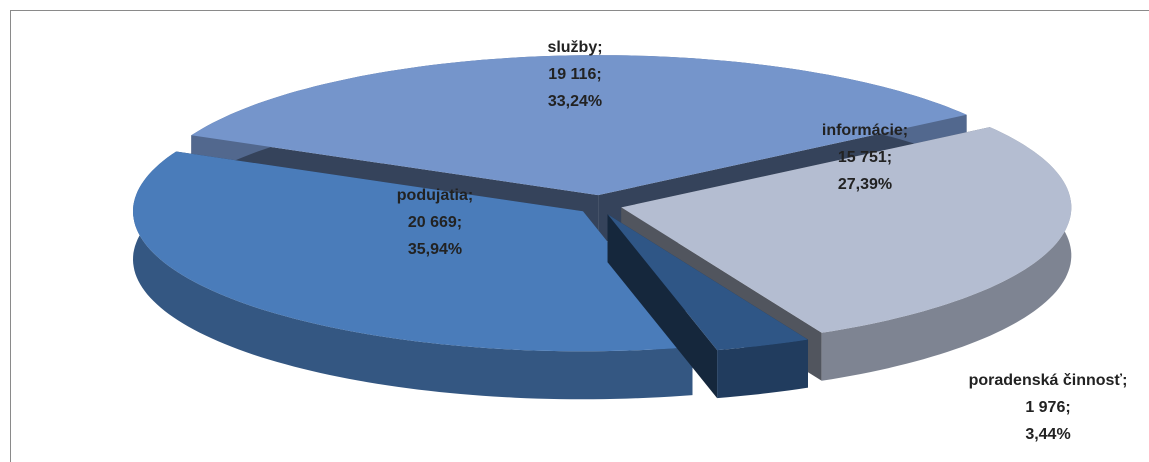 The image size is (1149, 462). I want to click on label-part: 19 116, so click(572, 74).